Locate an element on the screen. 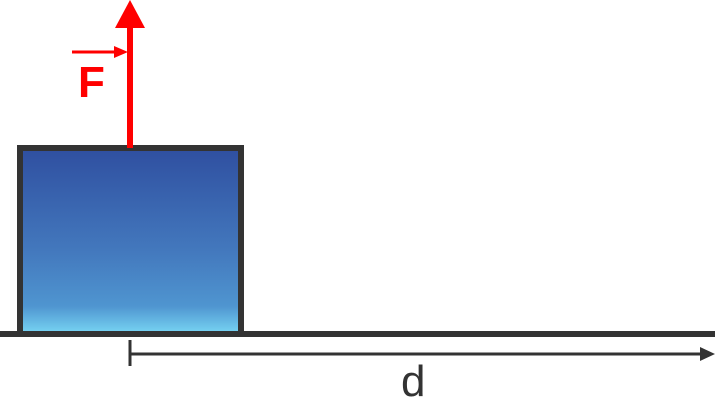 The image size is (715, 400). force-arrow is located at coordinates (130, 74).